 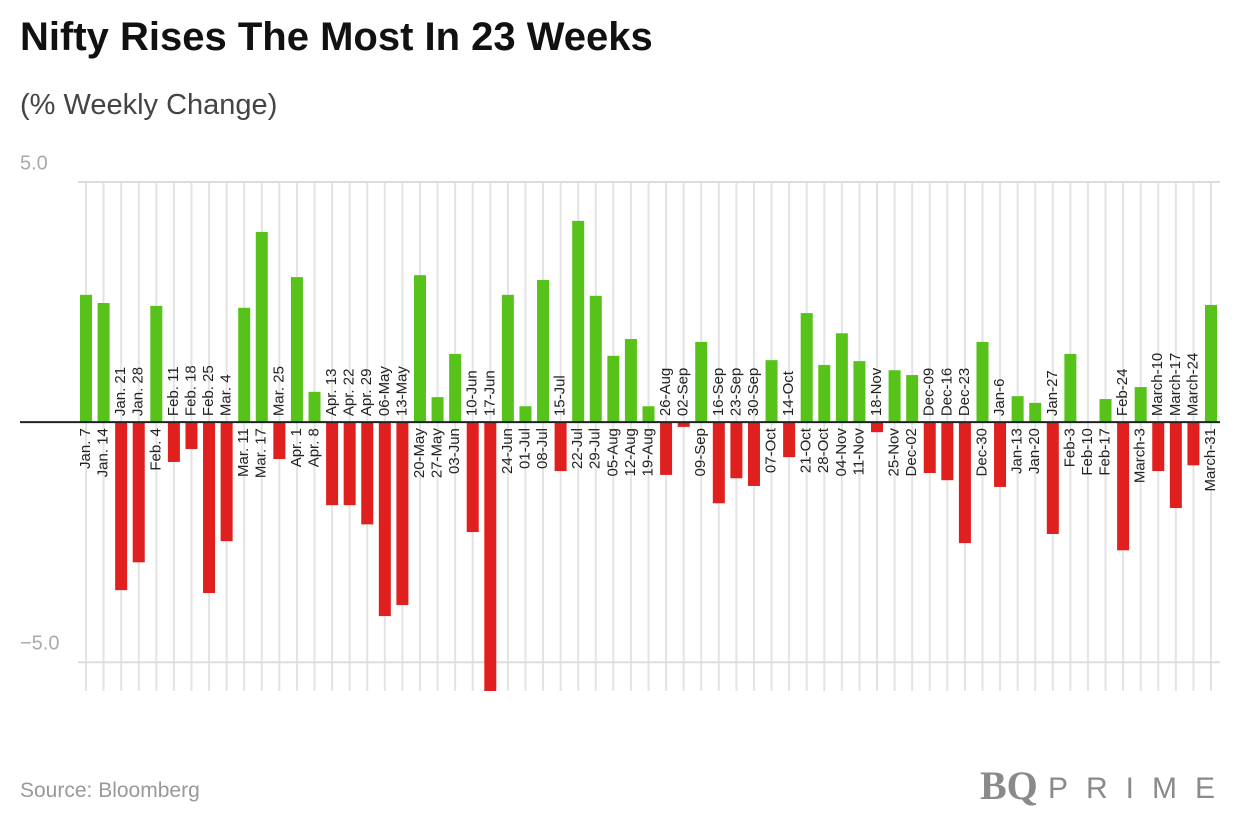 I want to click on x-tick-label: Apr. 22, so click(x=349, y=393).